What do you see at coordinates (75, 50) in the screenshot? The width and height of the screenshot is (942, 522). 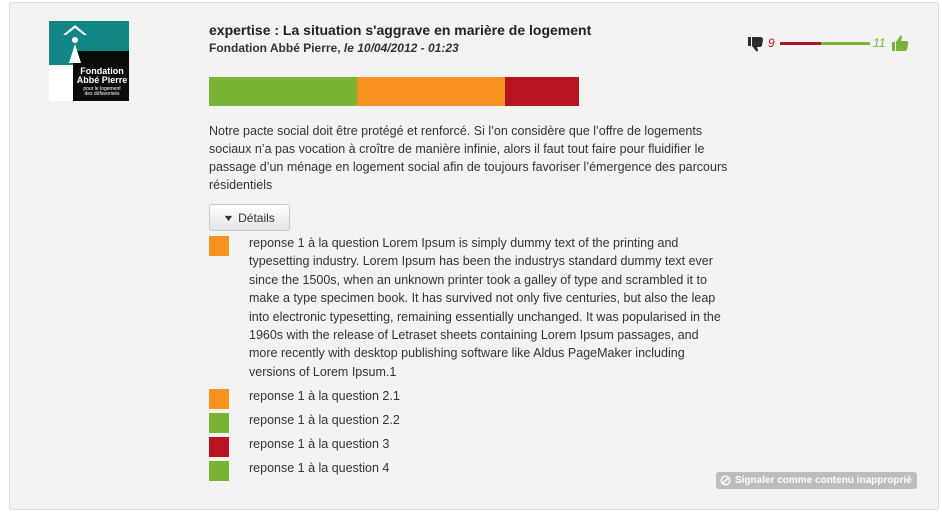 I see `figure-icon` at bounding box center [75, 50].